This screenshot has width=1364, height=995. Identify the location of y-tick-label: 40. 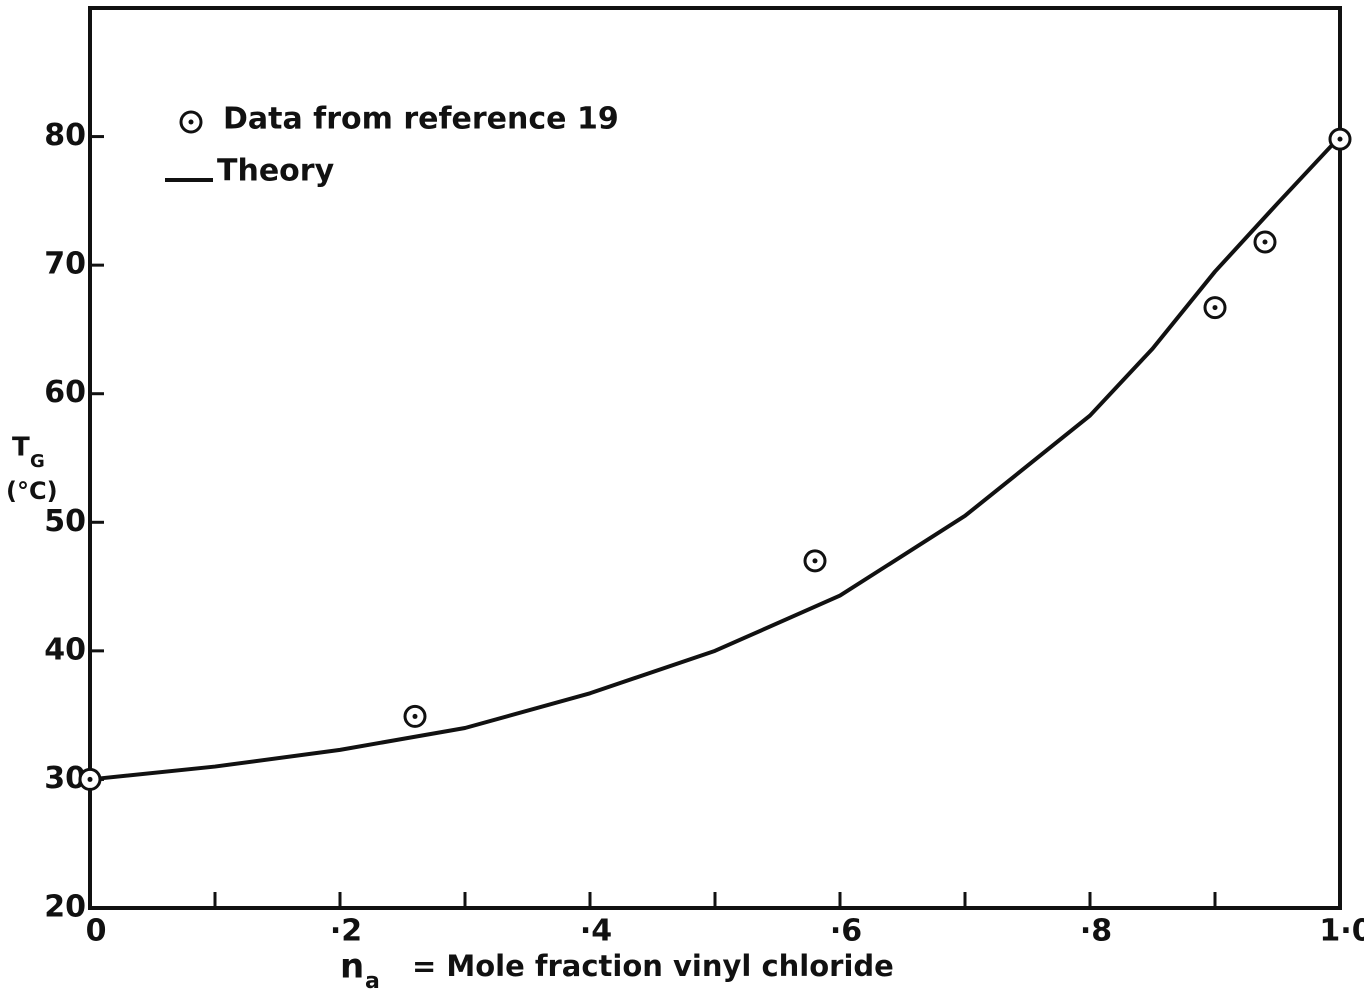
(65, 649).